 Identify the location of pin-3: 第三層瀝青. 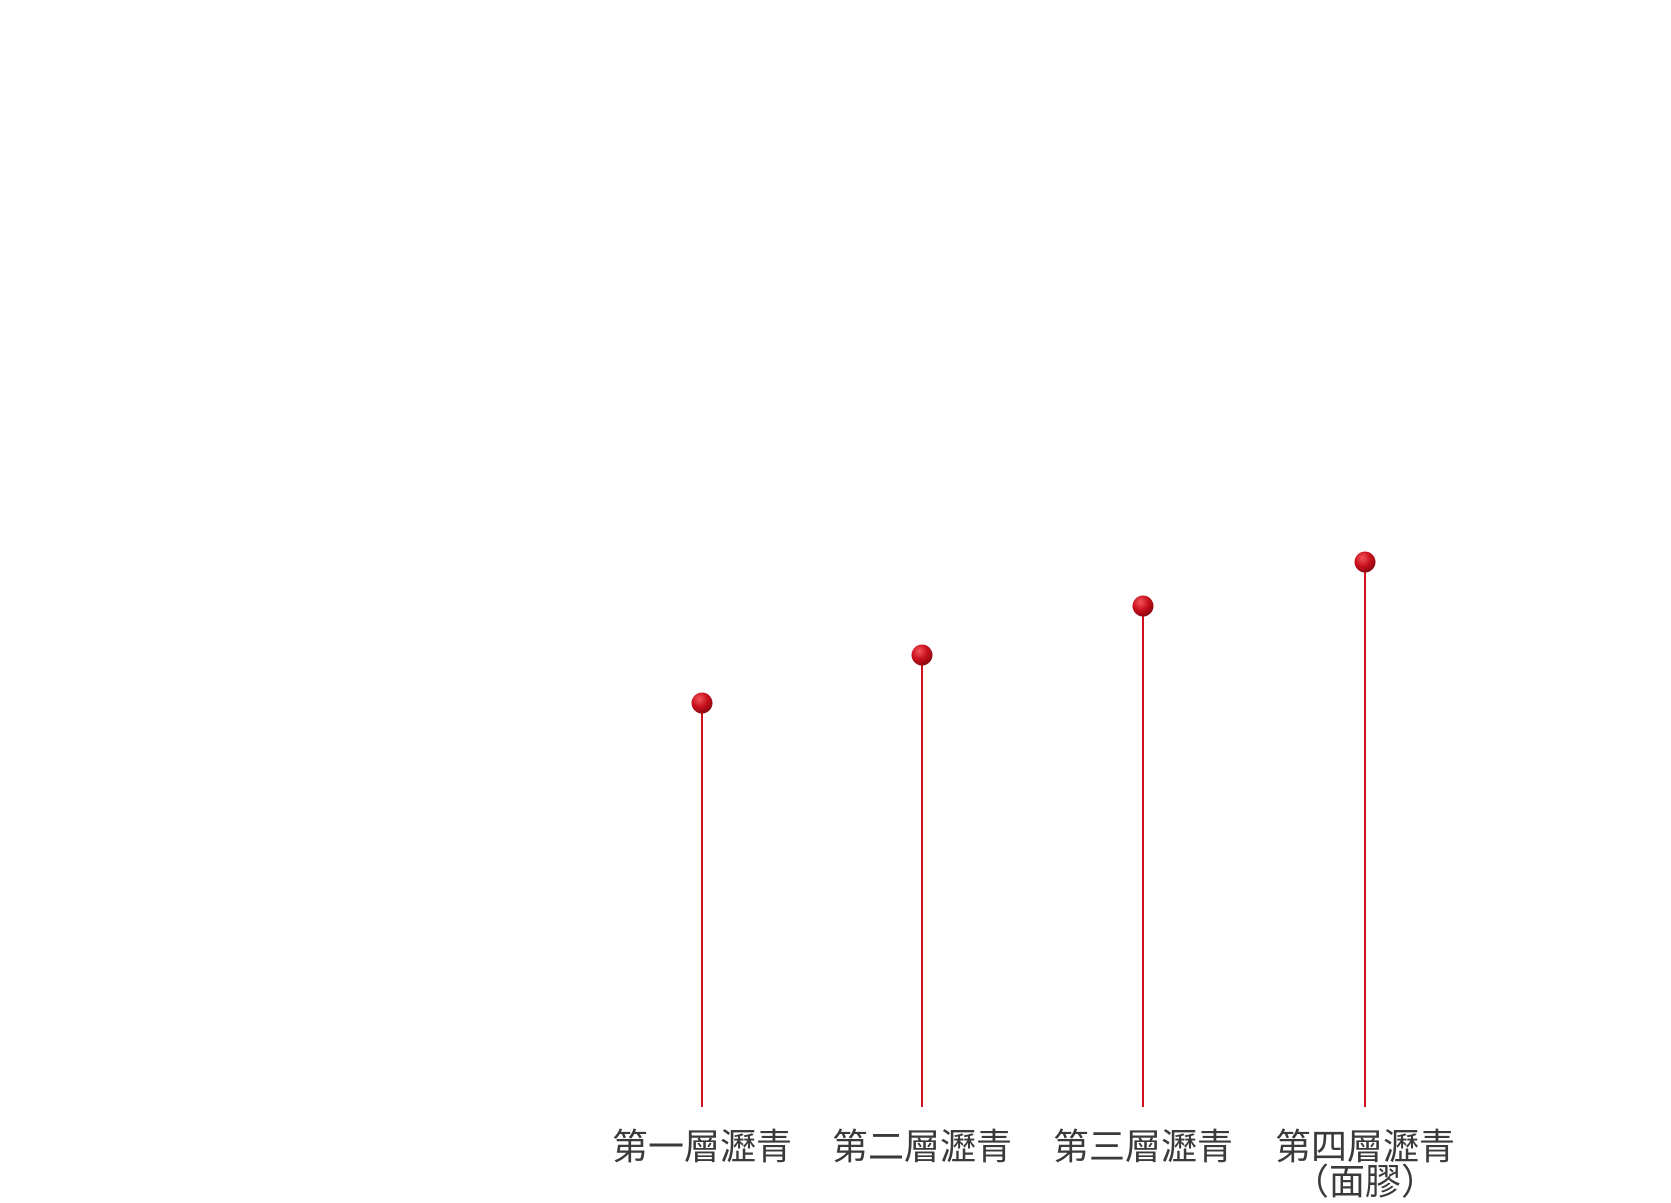
(1143, 881).